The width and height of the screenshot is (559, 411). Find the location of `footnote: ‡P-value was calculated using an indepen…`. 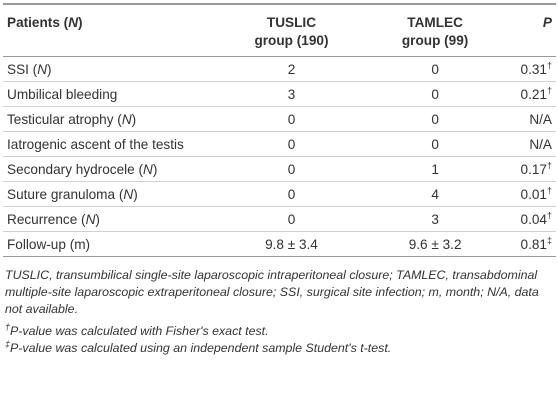

footnote: ‡P-value was calculated using an indepen… is located at coordinates (279, 347).